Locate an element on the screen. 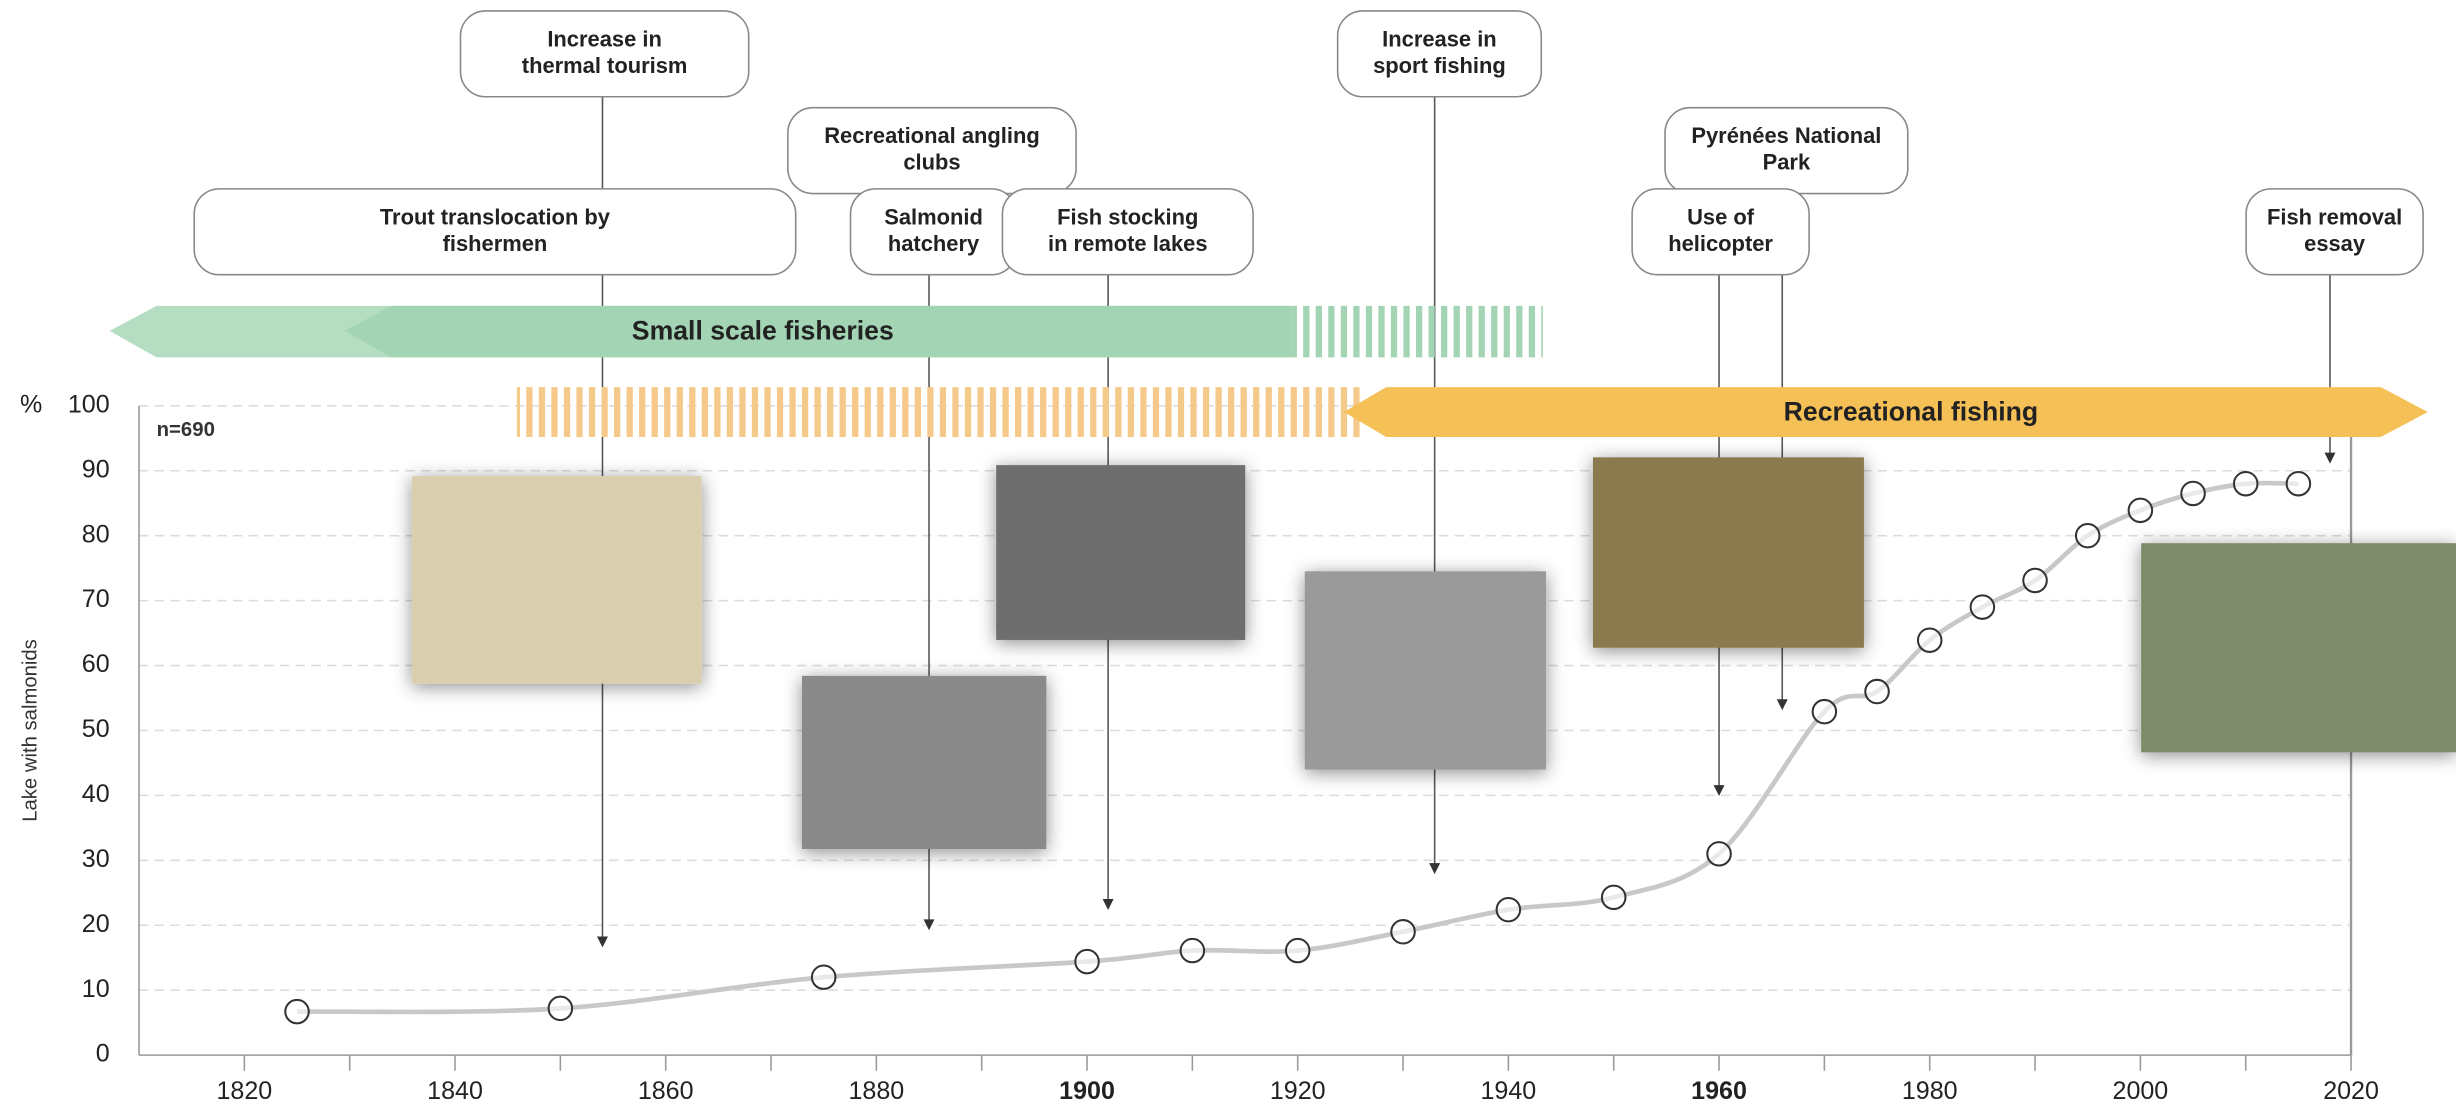  event-label: Park is located at coordinates (1787, 162).